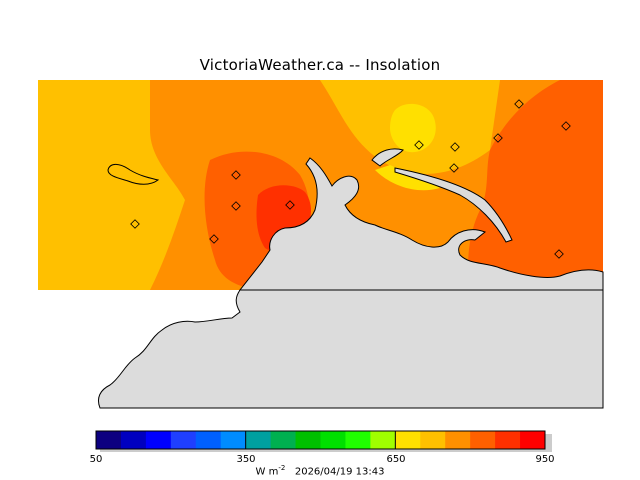  I want to click on map-title: VictoriaWeather.ca -- Insolation, so click(320, 65).